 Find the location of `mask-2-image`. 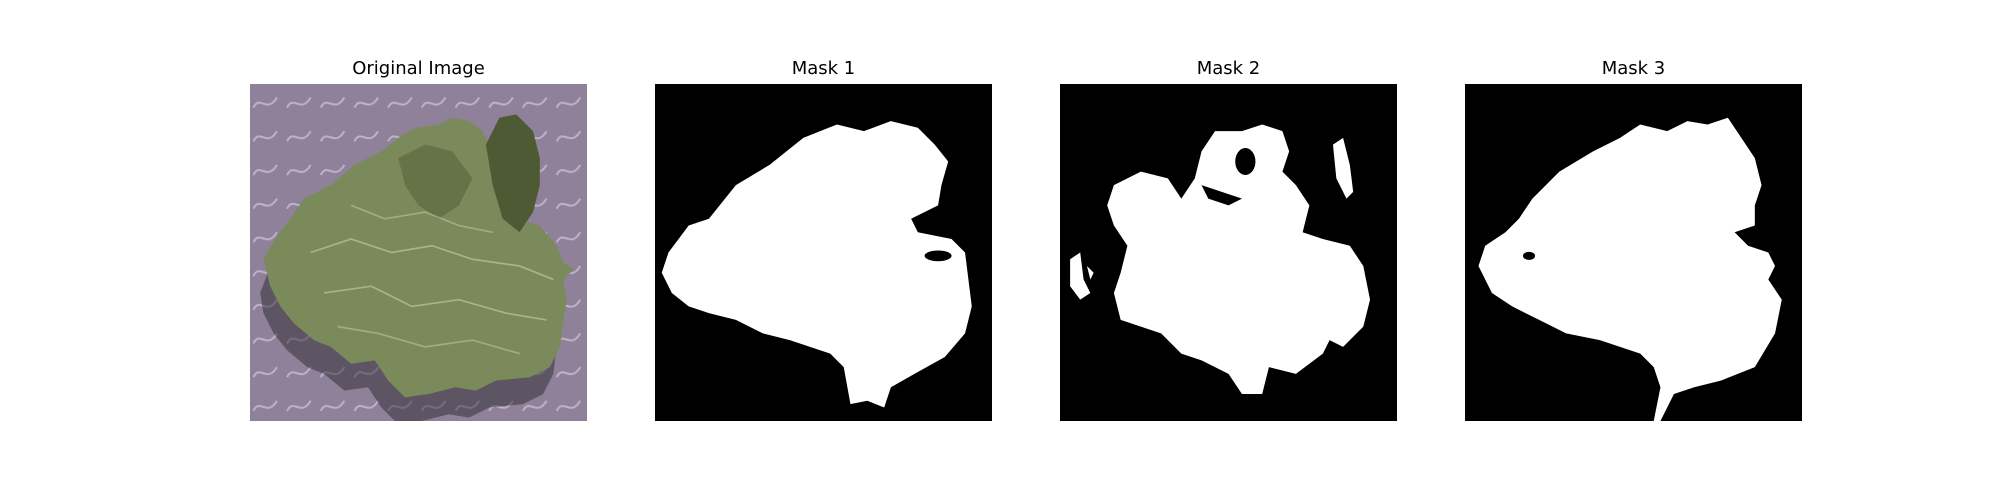

mask-2-image is located at coordinates (1228, 252).